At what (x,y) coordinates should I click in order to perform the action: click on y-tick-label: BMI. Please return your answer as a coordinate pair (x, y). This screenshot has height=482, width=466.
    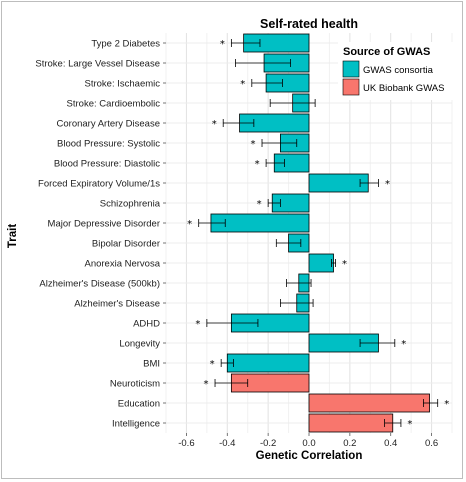
    Looking at the image, I should click on (151, 364).